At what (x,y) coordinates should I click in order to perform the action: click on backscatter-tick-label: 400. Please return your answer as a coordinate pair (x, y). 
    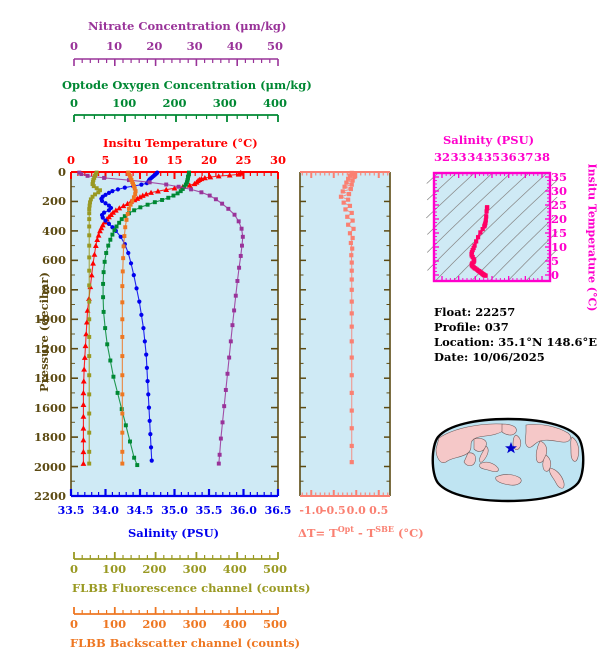
    Looking at the image, I should click on (234, 624).